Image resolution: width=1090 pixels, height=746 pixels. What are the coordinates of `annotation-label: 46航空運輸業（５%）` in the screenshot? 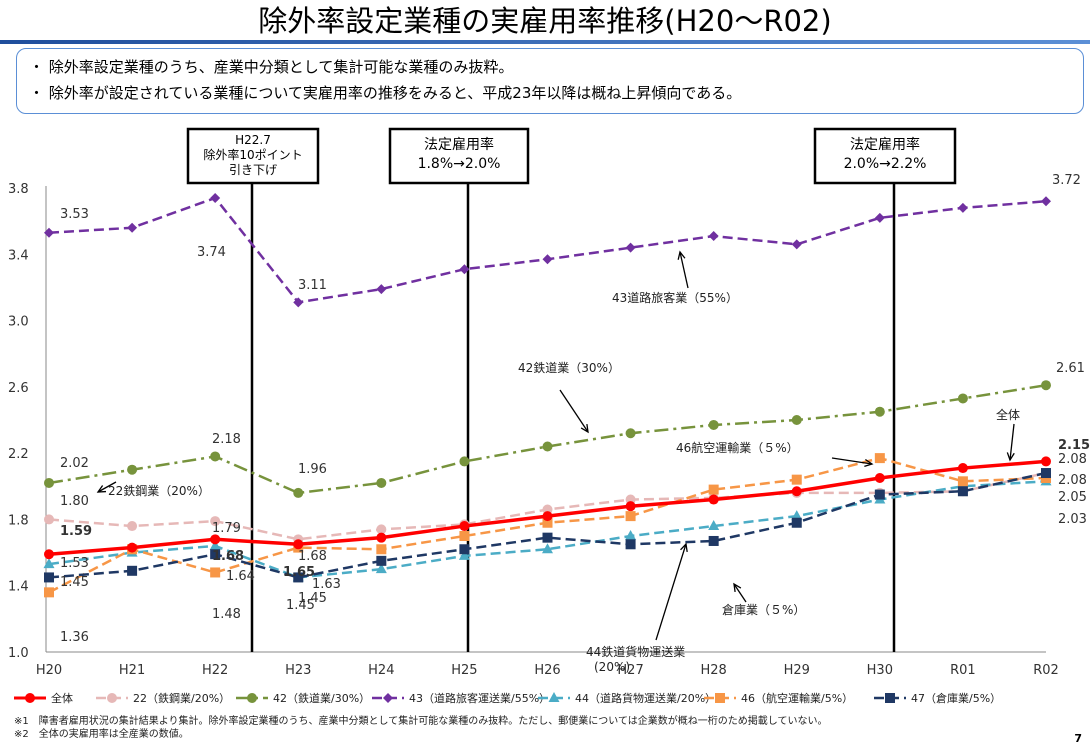 It's located at (737, 447).